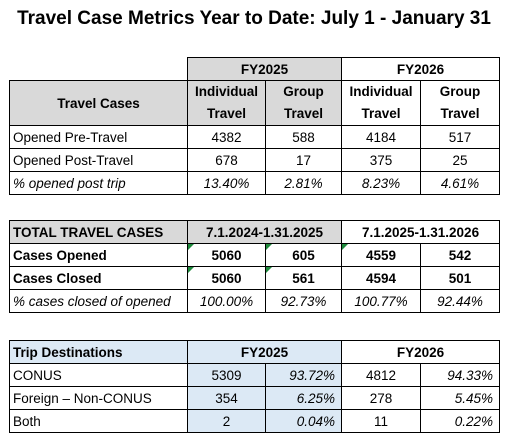  What do you see at coordinates (98, 160) in the screenshot?
I see `row-label: Opened Post-Travel` at bounding box center [98, 160].